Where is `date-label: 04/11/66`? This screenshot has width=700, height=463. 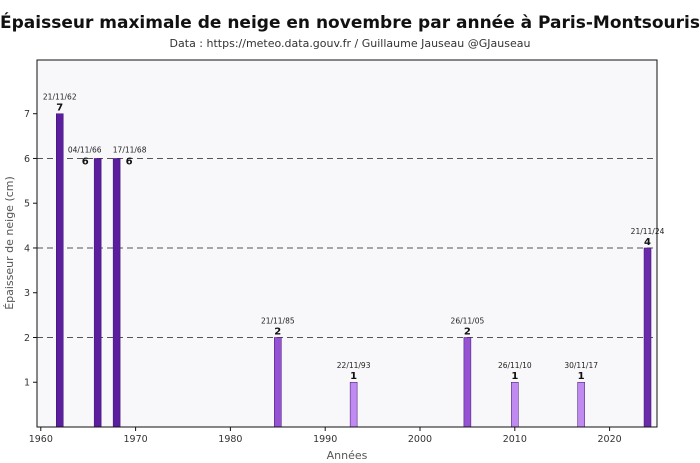
date-label: 04/11/66 is located at coordinates (85, 149).